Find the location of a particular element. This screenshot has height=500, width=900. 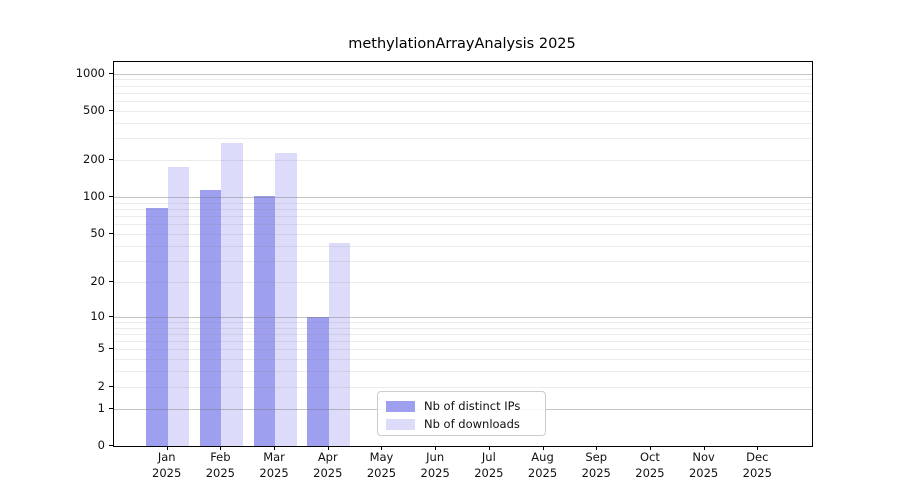

legend-item-downloads: Nb of downloads is located at coordinates (461, 424).